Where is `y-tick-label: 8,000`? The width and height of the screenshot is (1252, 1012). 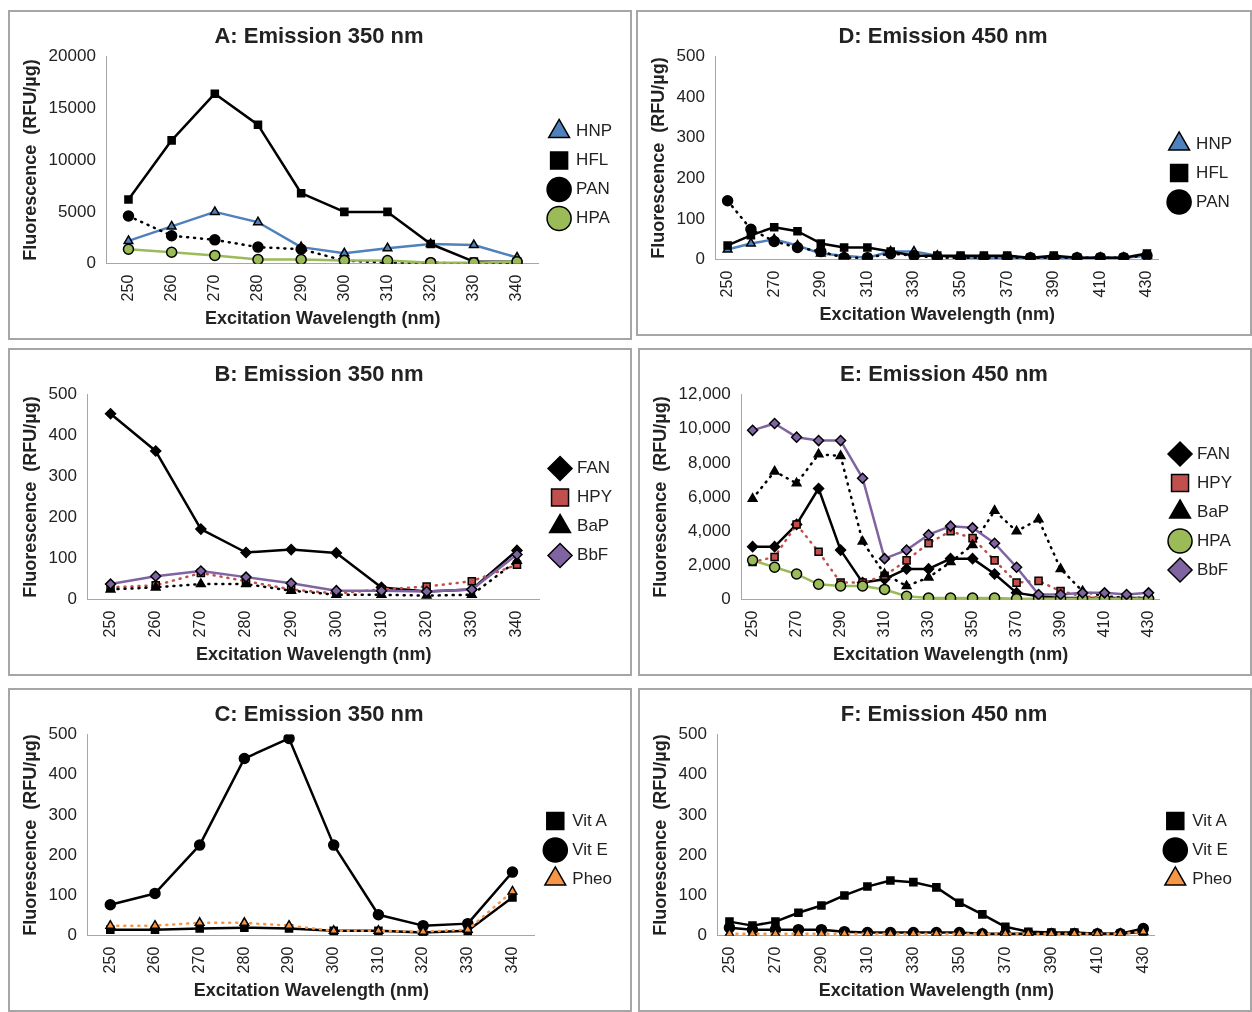
y-tick-label: 8,000 is located at coordinates (709, 462).